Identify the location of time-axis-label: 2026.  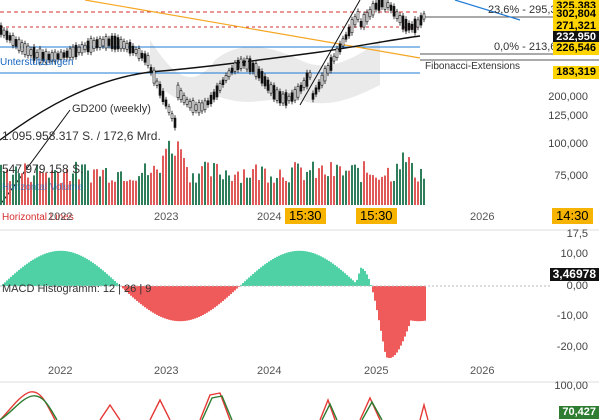
(482, 217).